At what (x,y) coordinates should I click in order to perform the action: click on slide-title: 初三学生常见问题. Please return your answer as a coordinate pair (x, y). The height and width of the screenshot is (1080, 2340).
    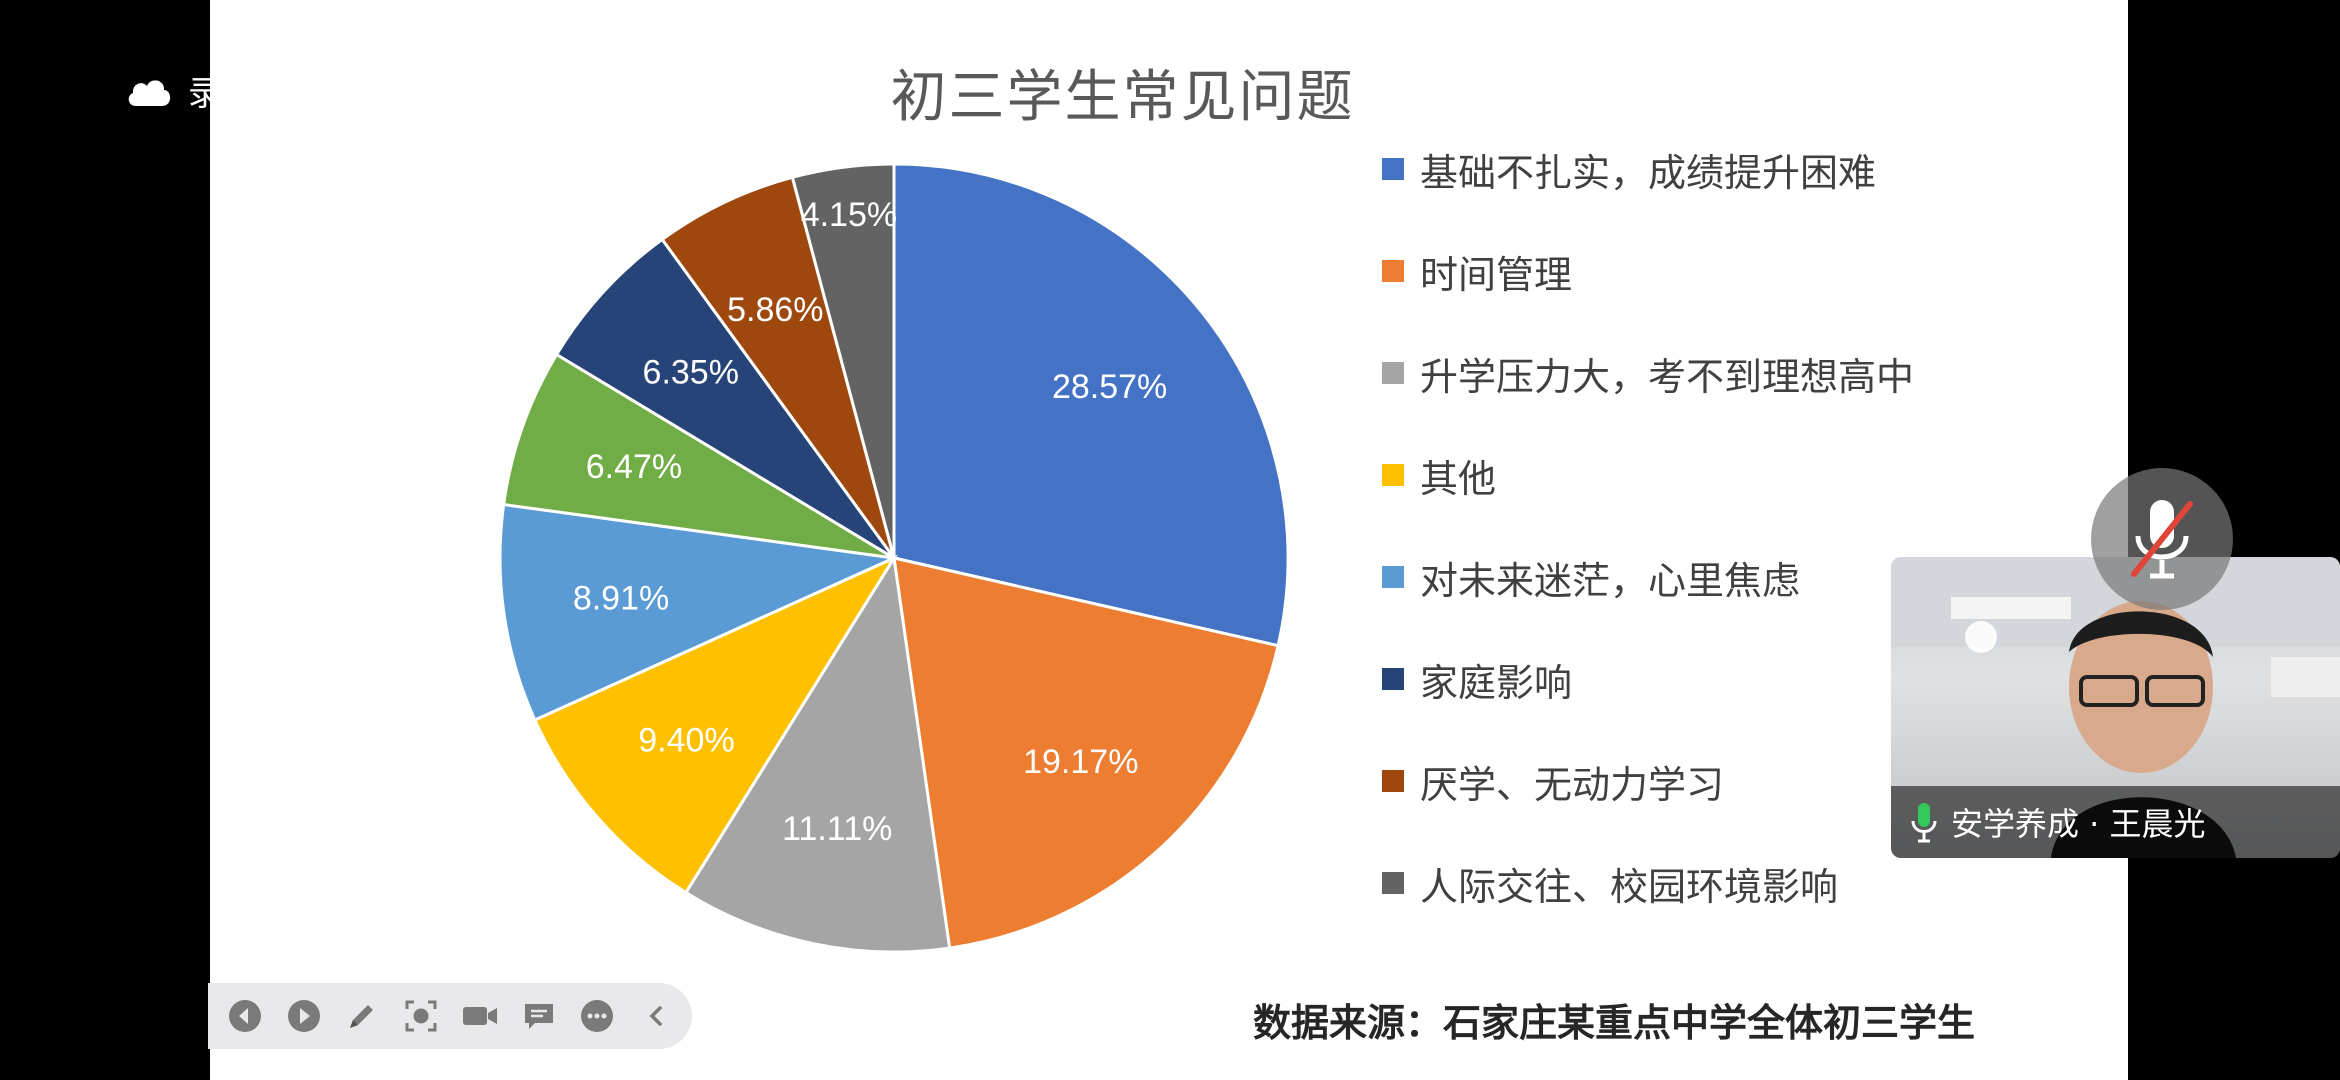
    Looking at the image, I should click on (1122, 97).